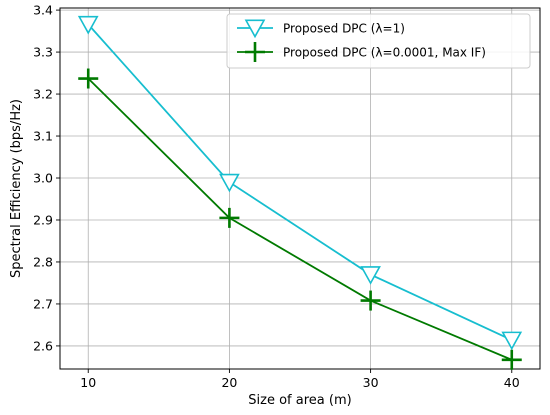 The image size is (550, 415). Describe the element at coordinates (43, 345) in the screenshot. I see `y-tick-label: 2.6` at that location.